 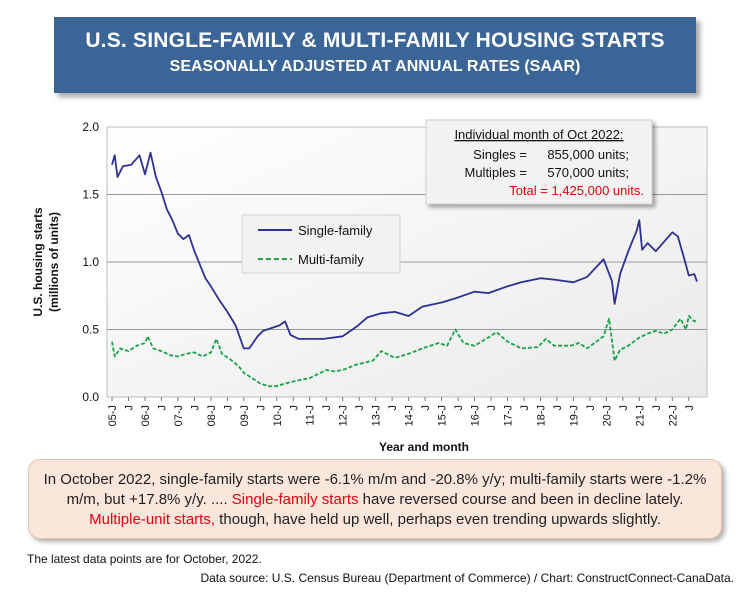 I want to click on x-tick-label: 22-J, so click(x=673, y=415).